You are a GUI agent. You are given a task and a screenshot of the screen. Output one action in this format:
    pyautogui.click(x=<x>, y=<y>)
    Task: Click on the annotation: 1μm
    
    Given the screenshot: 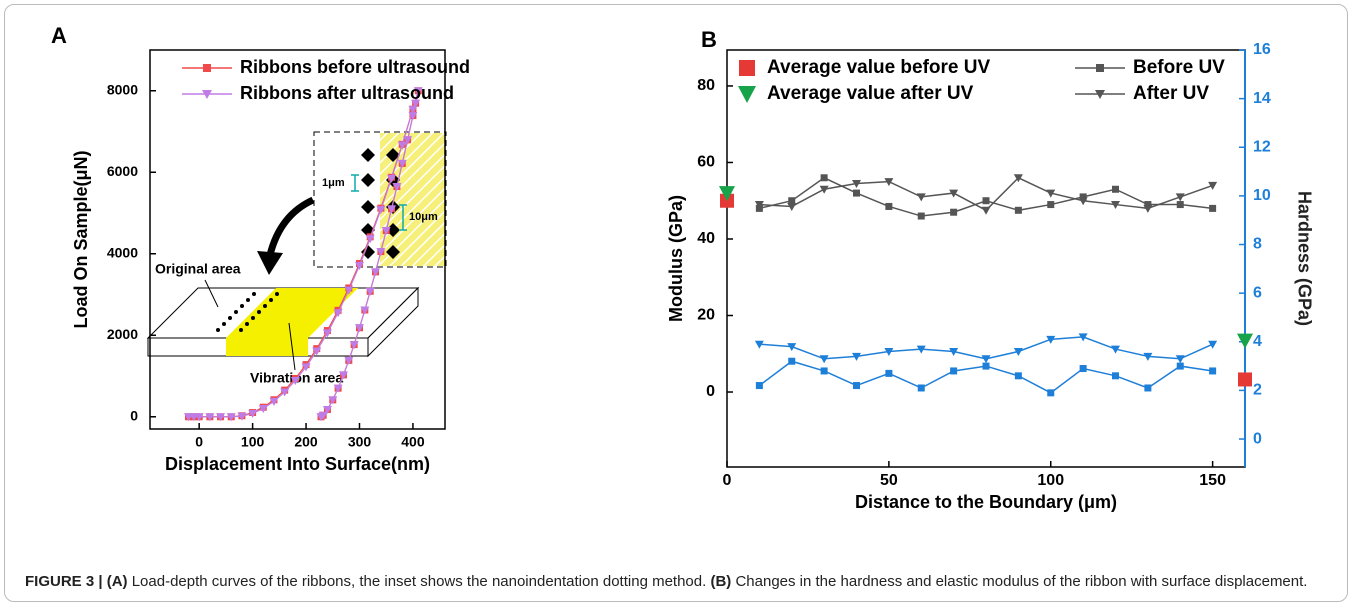 What is the action you would take?
    pyautogui.click(x=333, y=183)
    